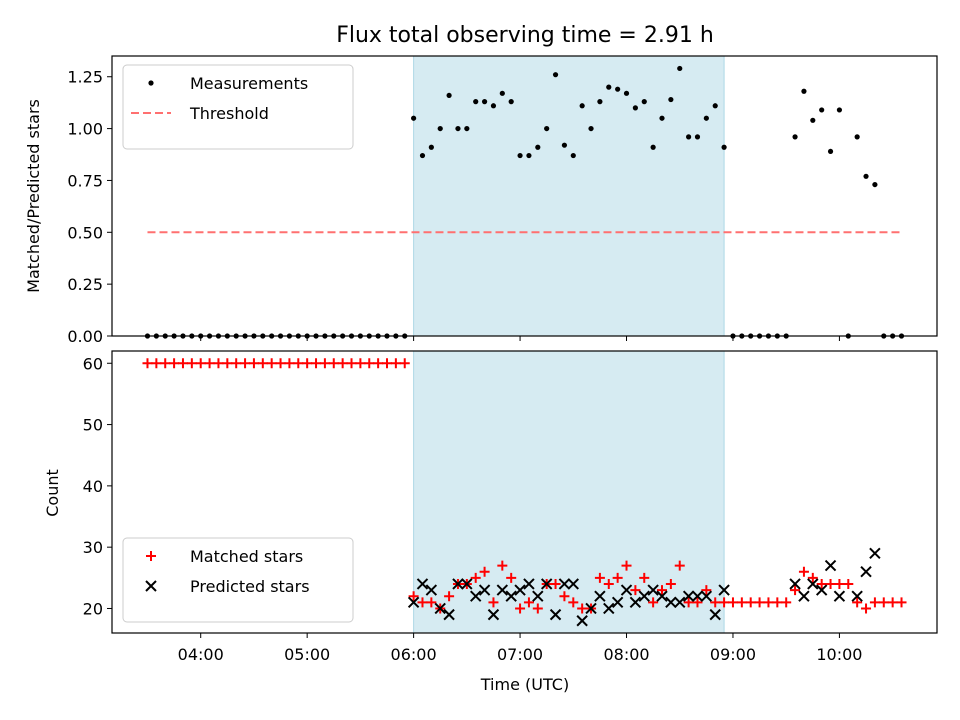  Describe the element at coordinates (839, 654) in the screenshot. I see `x-tick-label: 10:00` at that location.